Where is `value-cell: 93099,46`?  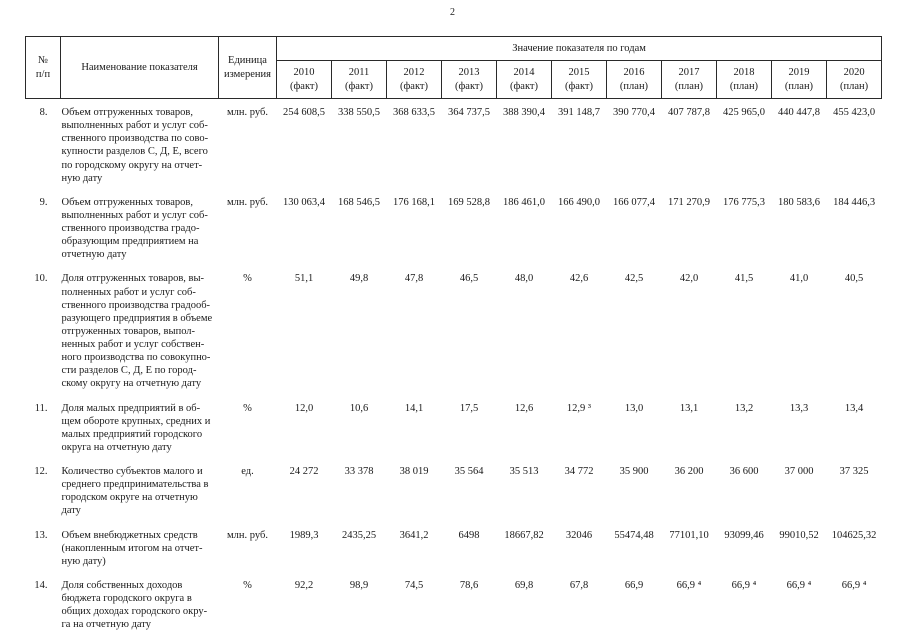 value-cell: 93099,46 is located at coordinates (744, 535).